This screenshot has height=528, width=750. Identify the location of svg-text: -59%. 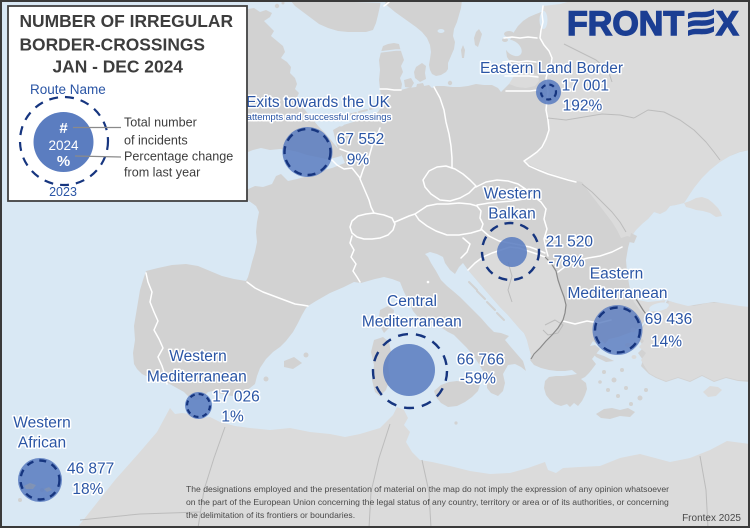
(478, 379).